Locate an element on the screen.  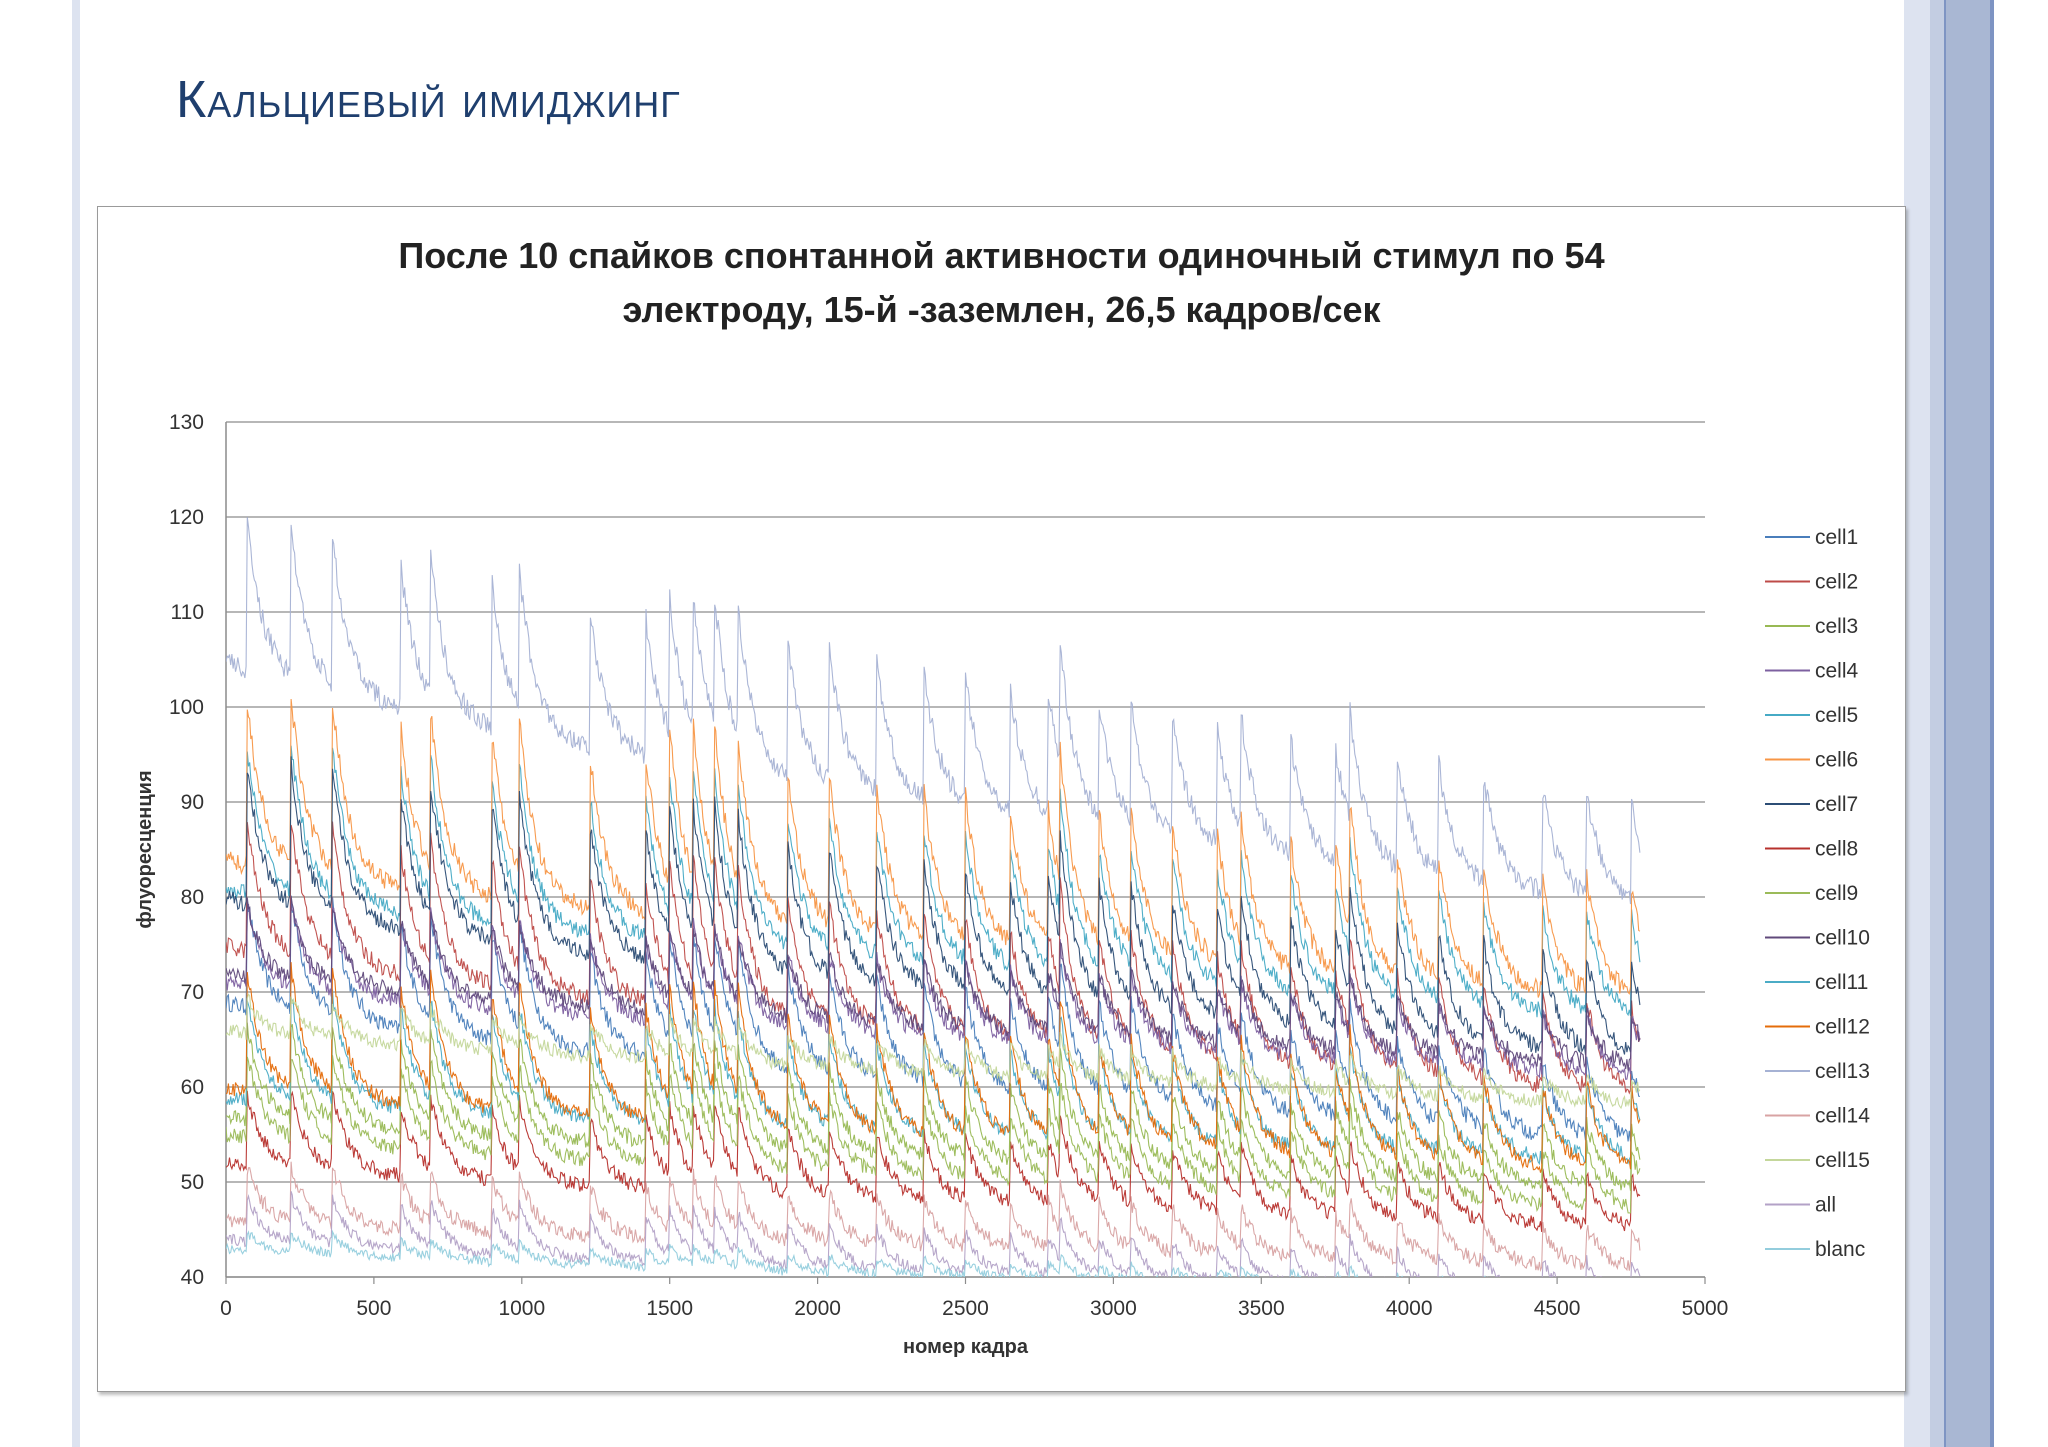
x-tick-label: 5000 is located at coordinates (1705, 1308).